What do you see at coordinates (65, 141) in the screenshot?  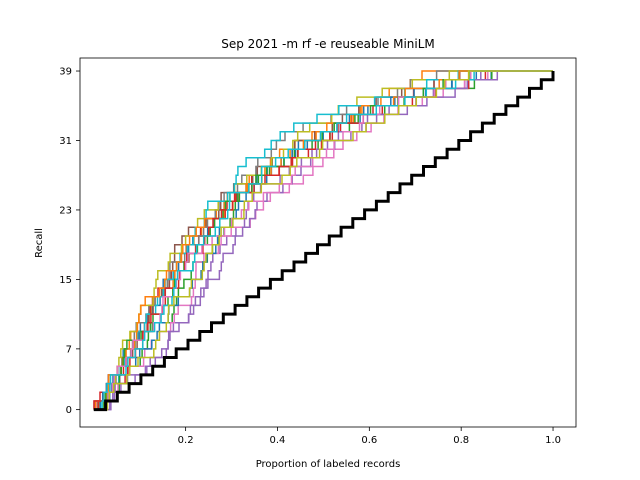 I see `y-tick-label: 31` at bounding box center [65, 141].